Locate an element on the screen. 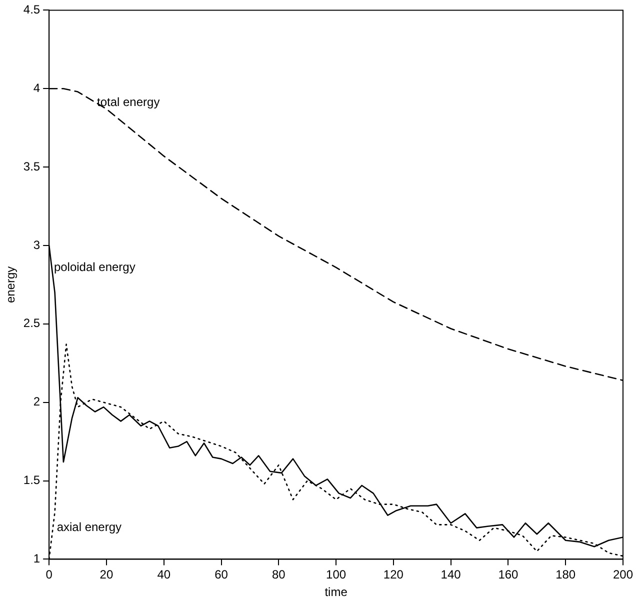  x-tick-label: 140 is located at coordinates (451, 575).